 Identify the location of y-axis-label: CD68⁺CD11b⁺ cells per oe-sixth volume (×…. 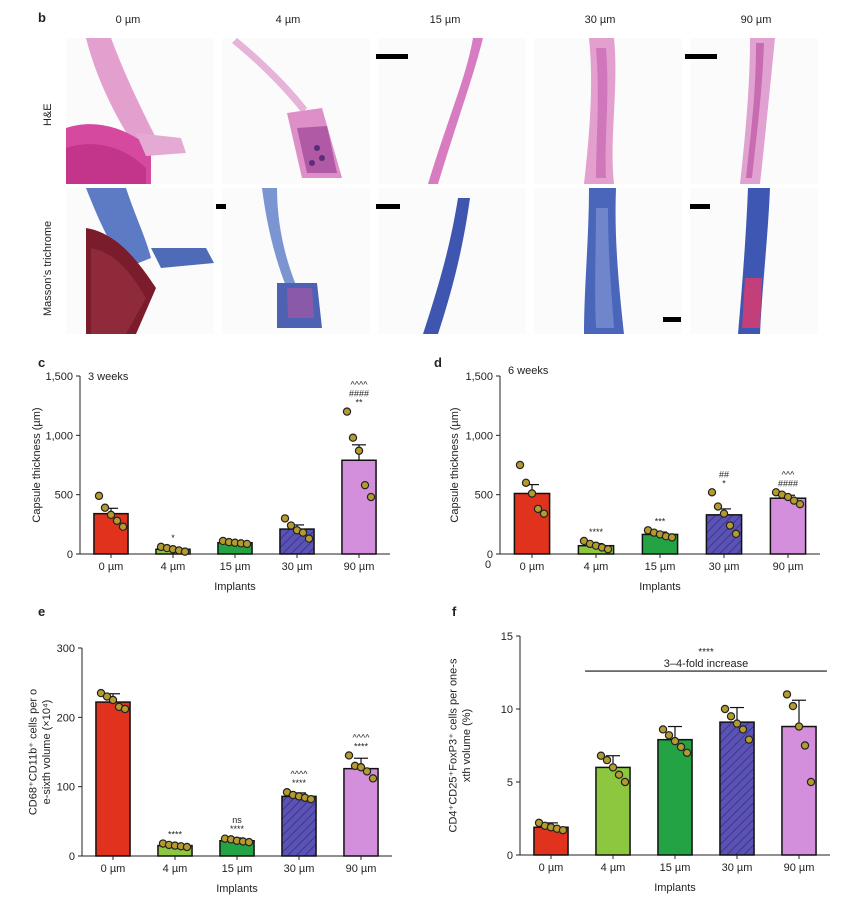
(40, 752).